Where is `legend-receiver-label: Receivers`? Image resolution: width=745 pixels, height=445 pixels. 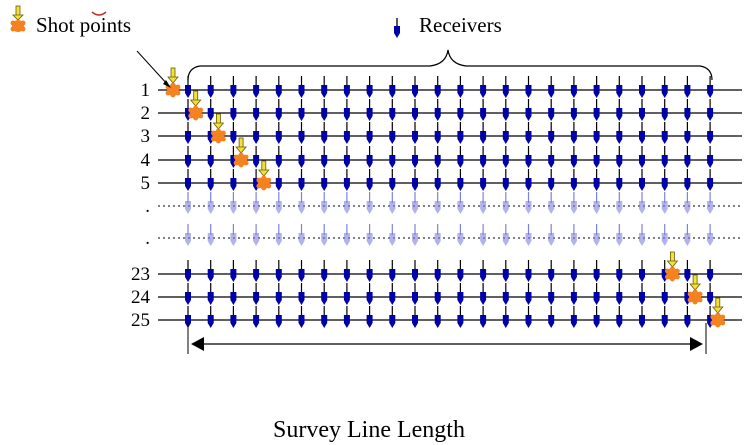 legend-receiver-label: Receivers is located at coordinates (460, 25).